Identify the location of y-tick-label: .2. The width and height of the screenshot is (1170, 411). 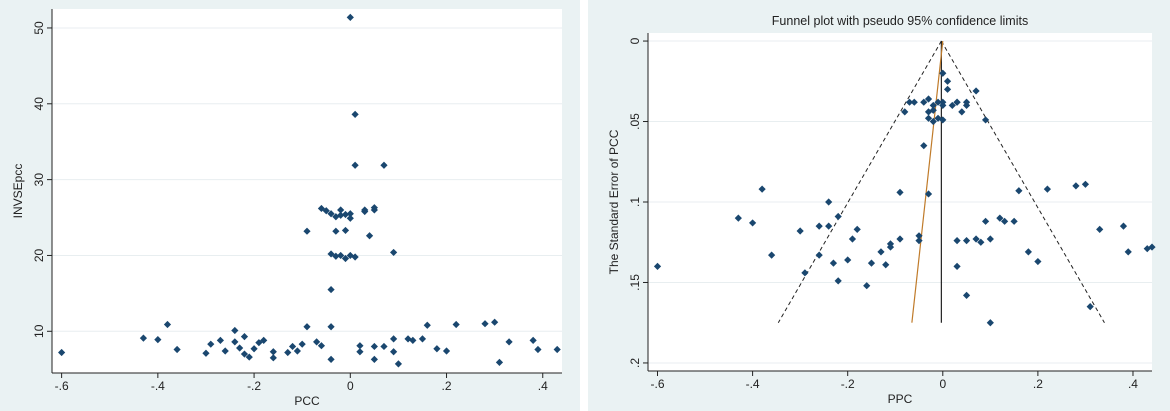
(635, 363).